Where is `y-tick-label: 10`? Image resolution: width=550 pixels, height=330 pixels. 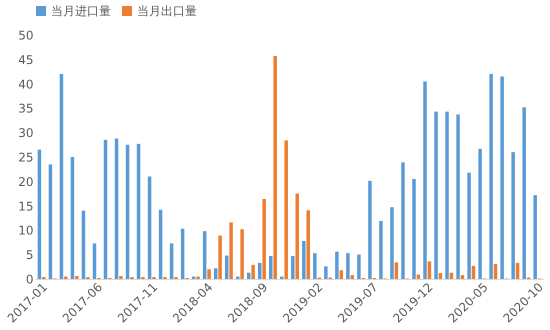
y-tick-label: 10 is located at coordinates (26, 231).